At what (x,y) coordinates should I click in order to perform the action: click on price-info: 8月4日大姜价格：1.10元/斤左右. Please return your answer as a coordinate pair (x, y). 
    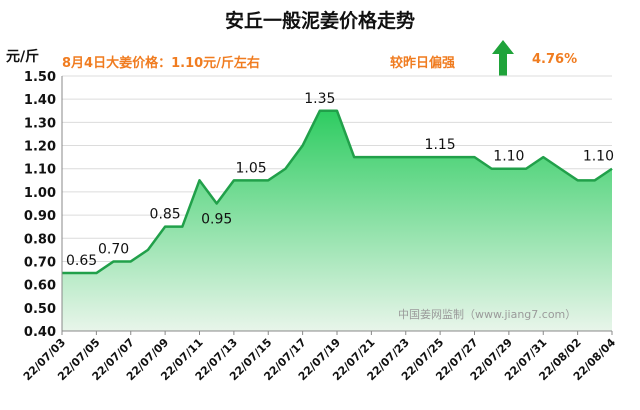
    Looking at the image, I should click on (161, 63).